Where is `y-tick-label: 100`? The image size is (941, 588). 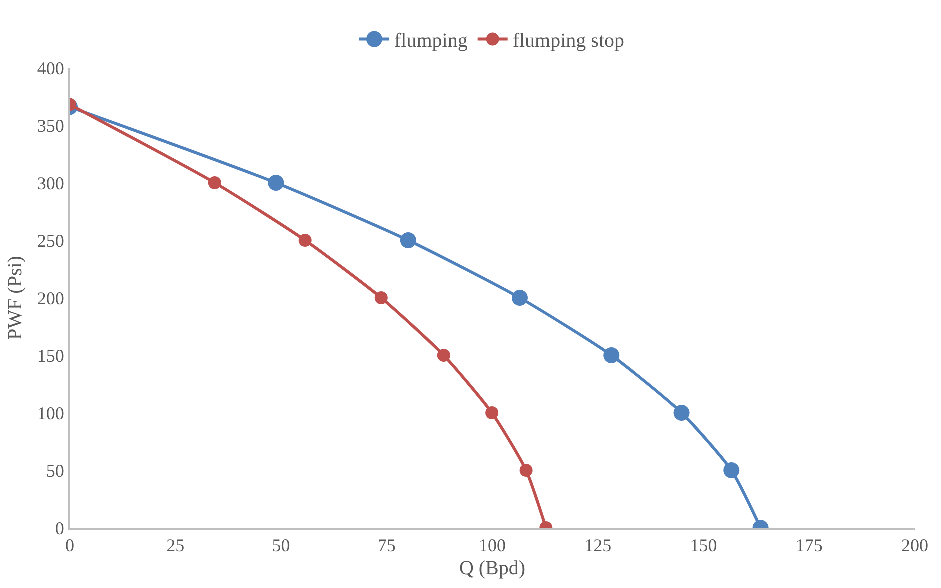 y-tick-label: 100 is located at coordinates (50, 413).